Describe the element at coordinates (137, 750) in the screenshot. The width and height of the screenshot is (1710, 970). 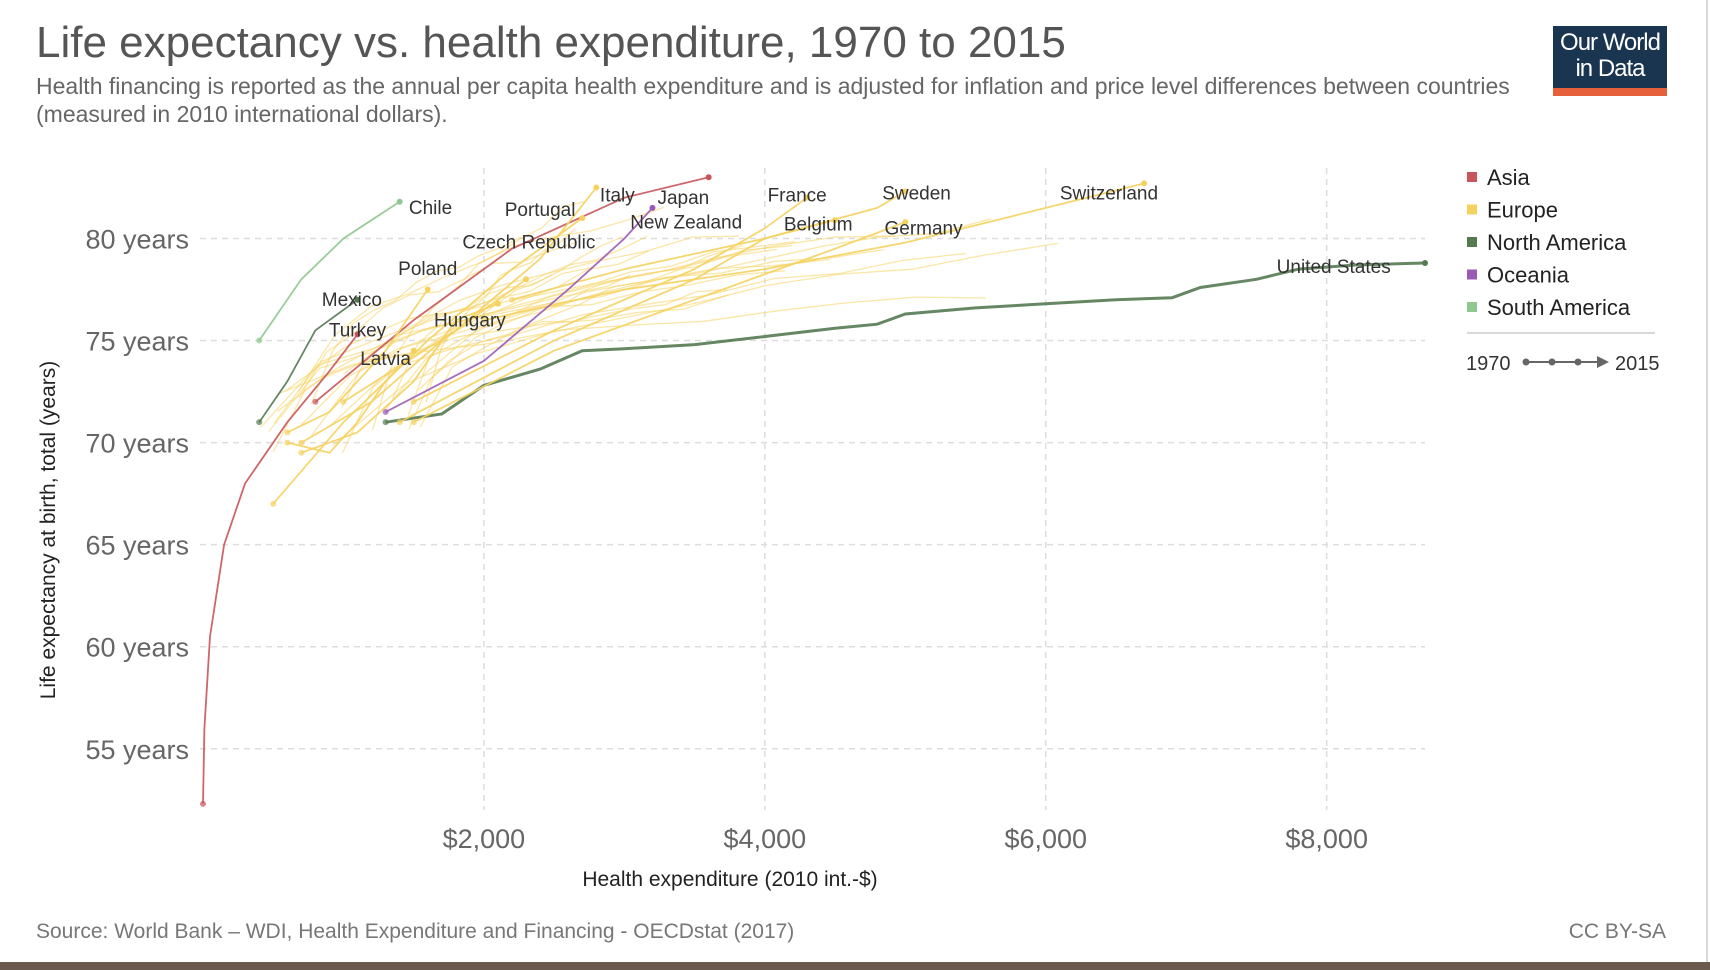
I see `y-tick-label: 55 years` at that location.